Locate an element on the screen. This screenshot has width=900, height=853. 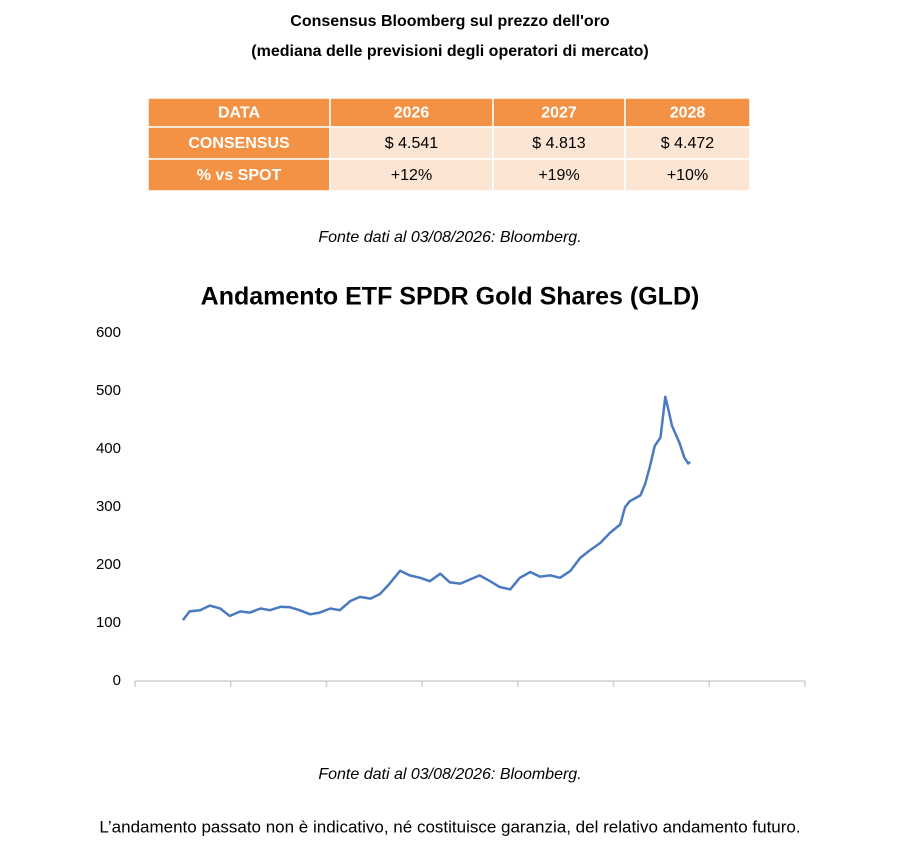
table-source: Fonte dati al 03/08/2026: Bloomberg. is located at coordinates (449, 237).